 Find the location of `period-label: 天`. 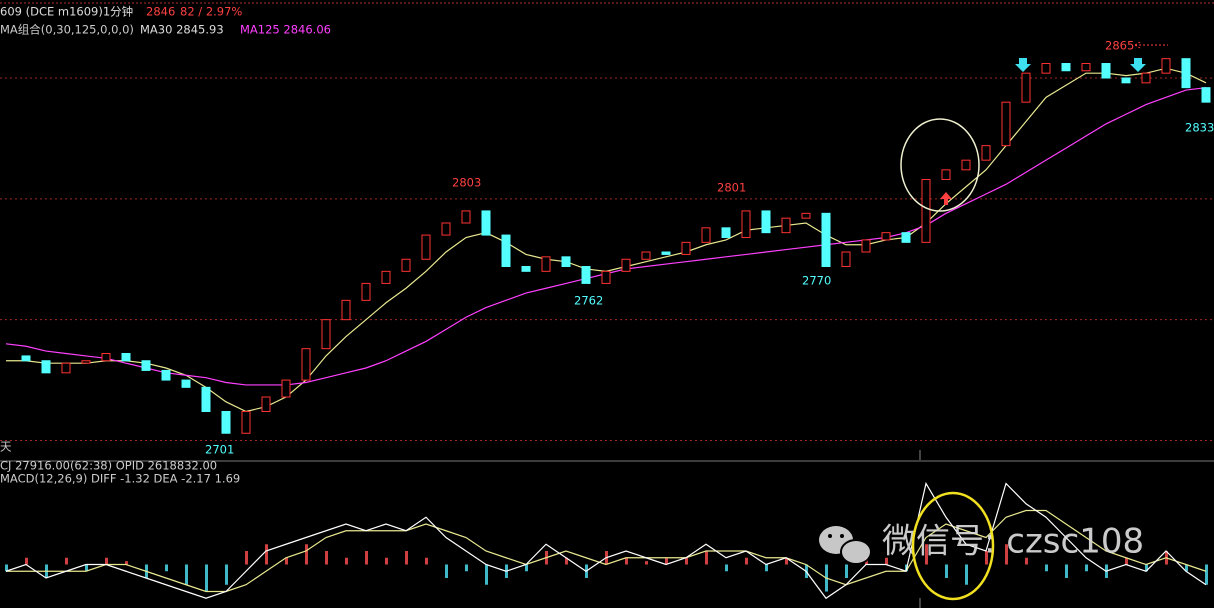

period-label: 天 is located at coordinates (6, 447).